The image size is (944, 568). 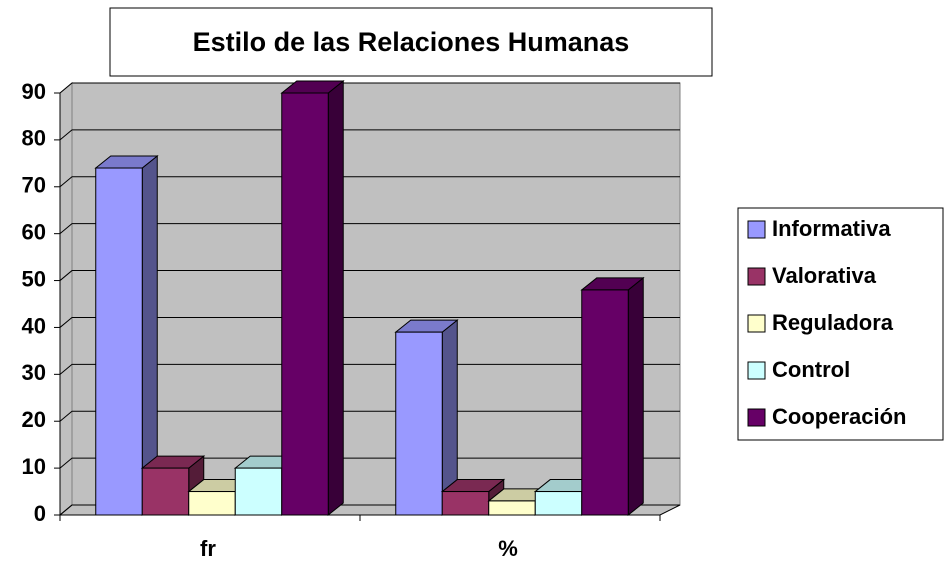 I want to click on legend-box, so click(x=840, y=324).